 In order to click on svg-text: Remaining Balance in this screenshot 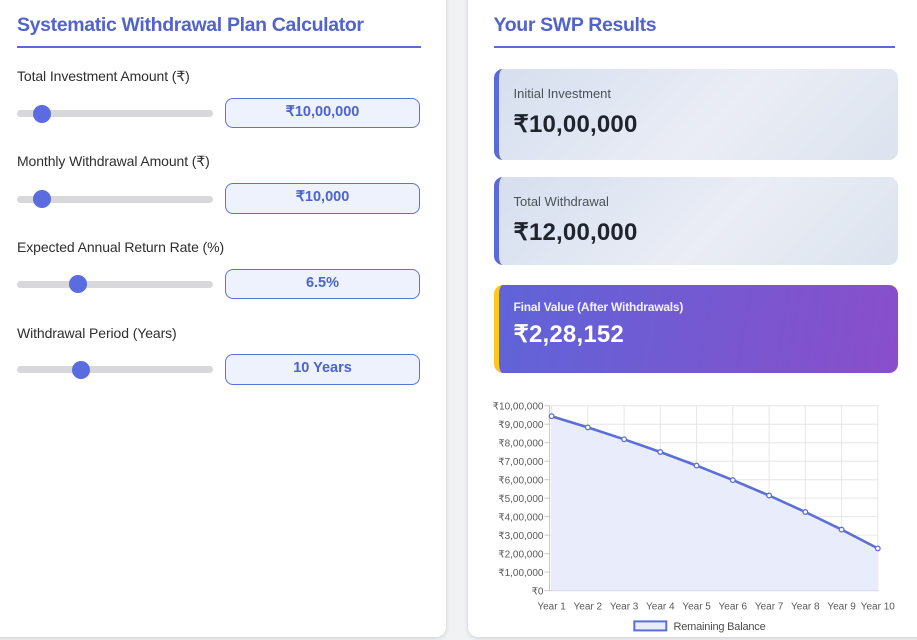, I will do `click(720, 627)`.